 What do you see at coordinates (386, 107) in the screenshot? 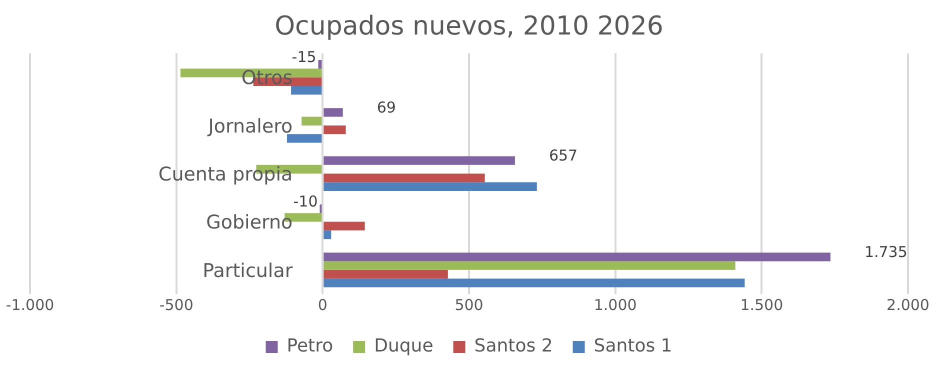
I see `data-label: 69` at bounding box center [386, 107].